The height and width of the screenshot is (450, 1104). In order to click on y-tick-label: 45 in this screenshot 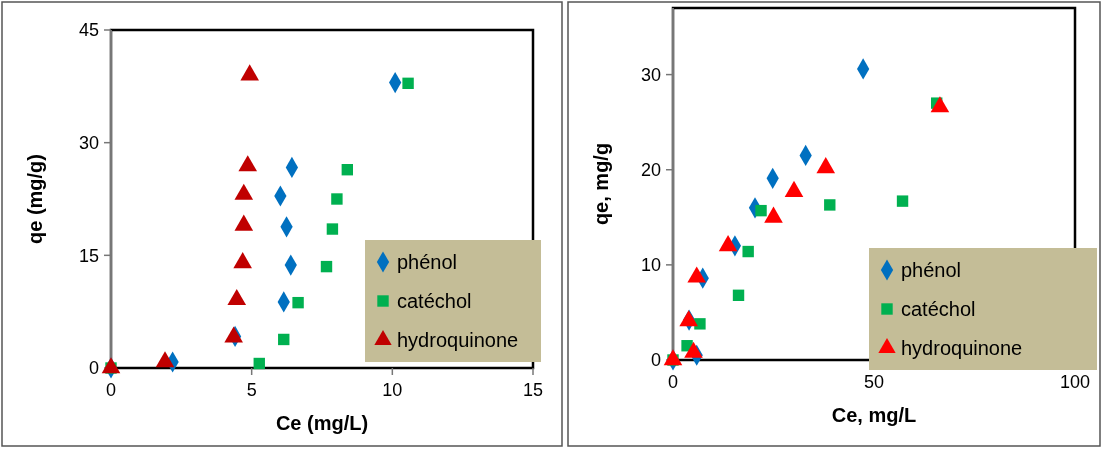, I will do `click(88, 30)`.